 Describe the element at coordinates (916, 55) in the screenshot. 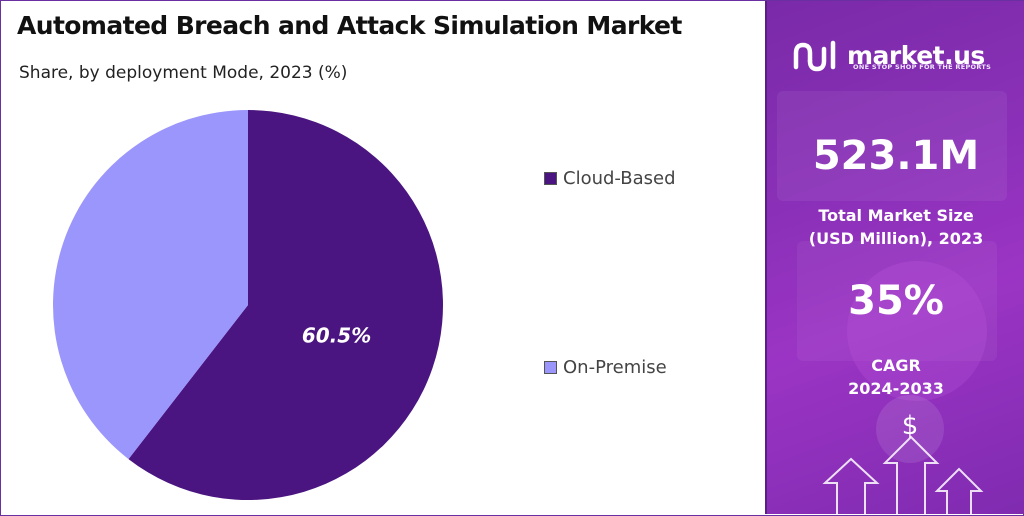

I see `brand-name: market.us` at that location.